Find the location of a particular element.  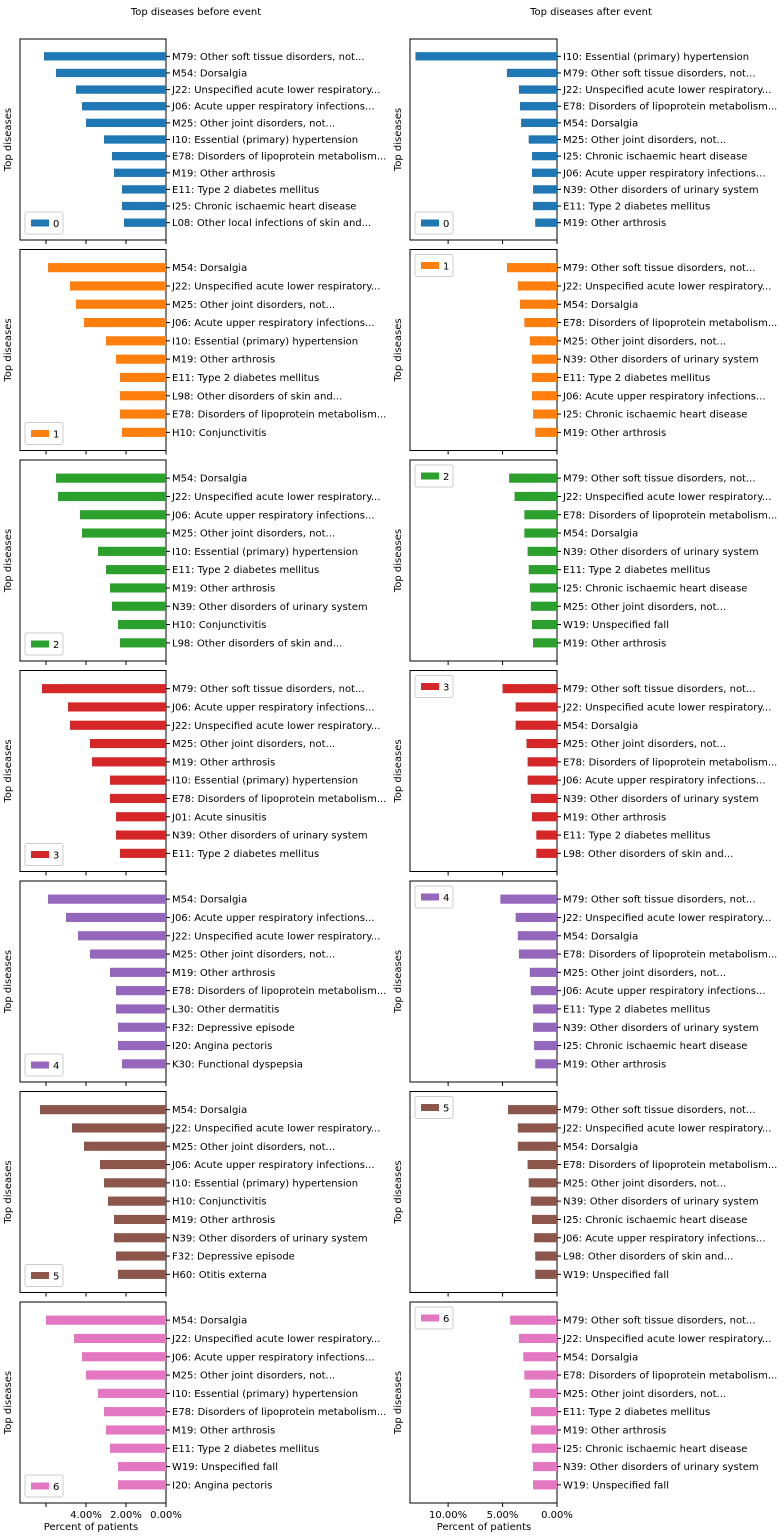

x-tick-label: 5.00% is located at coordinates (503, 1515).